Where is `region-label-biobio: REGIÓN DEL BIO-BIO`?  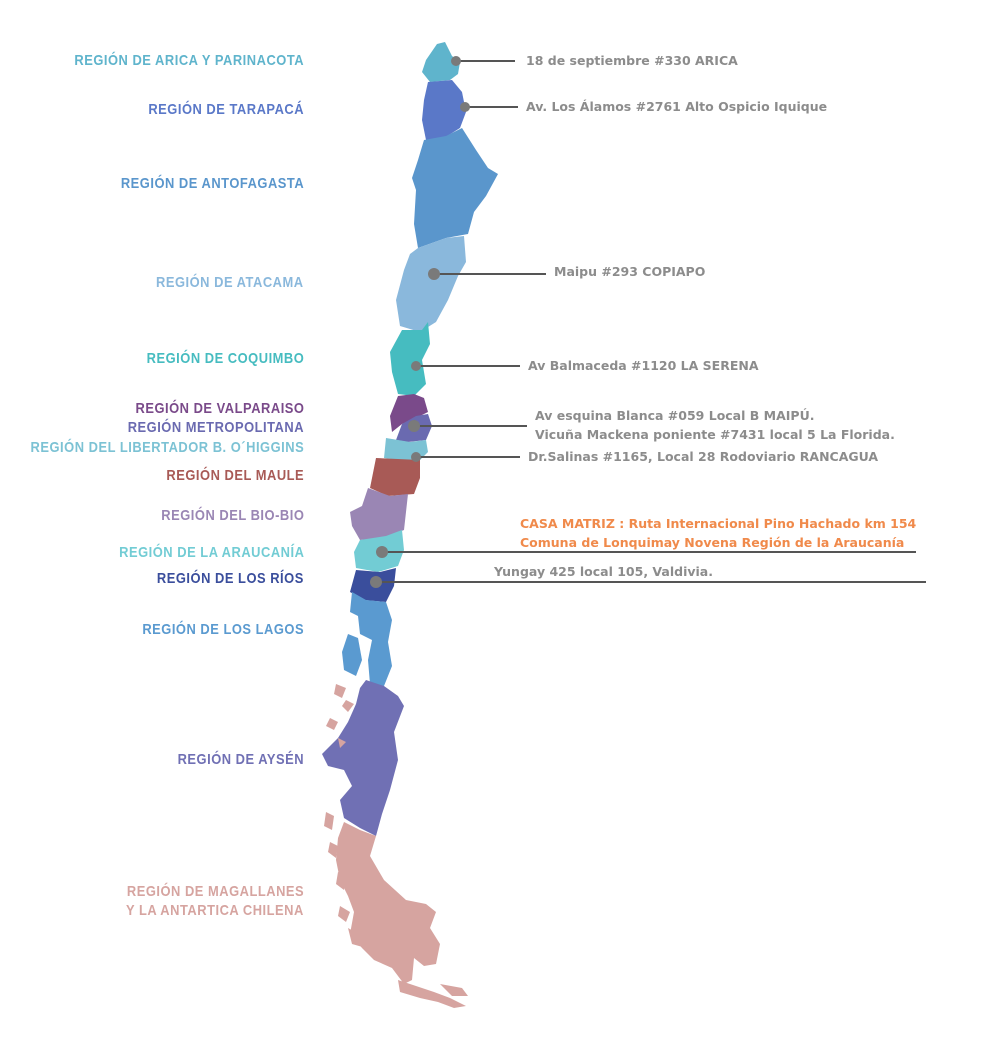
region-label-biobio: REGIÓN DEL BIO-BIO is located at coordinates (232, 515).